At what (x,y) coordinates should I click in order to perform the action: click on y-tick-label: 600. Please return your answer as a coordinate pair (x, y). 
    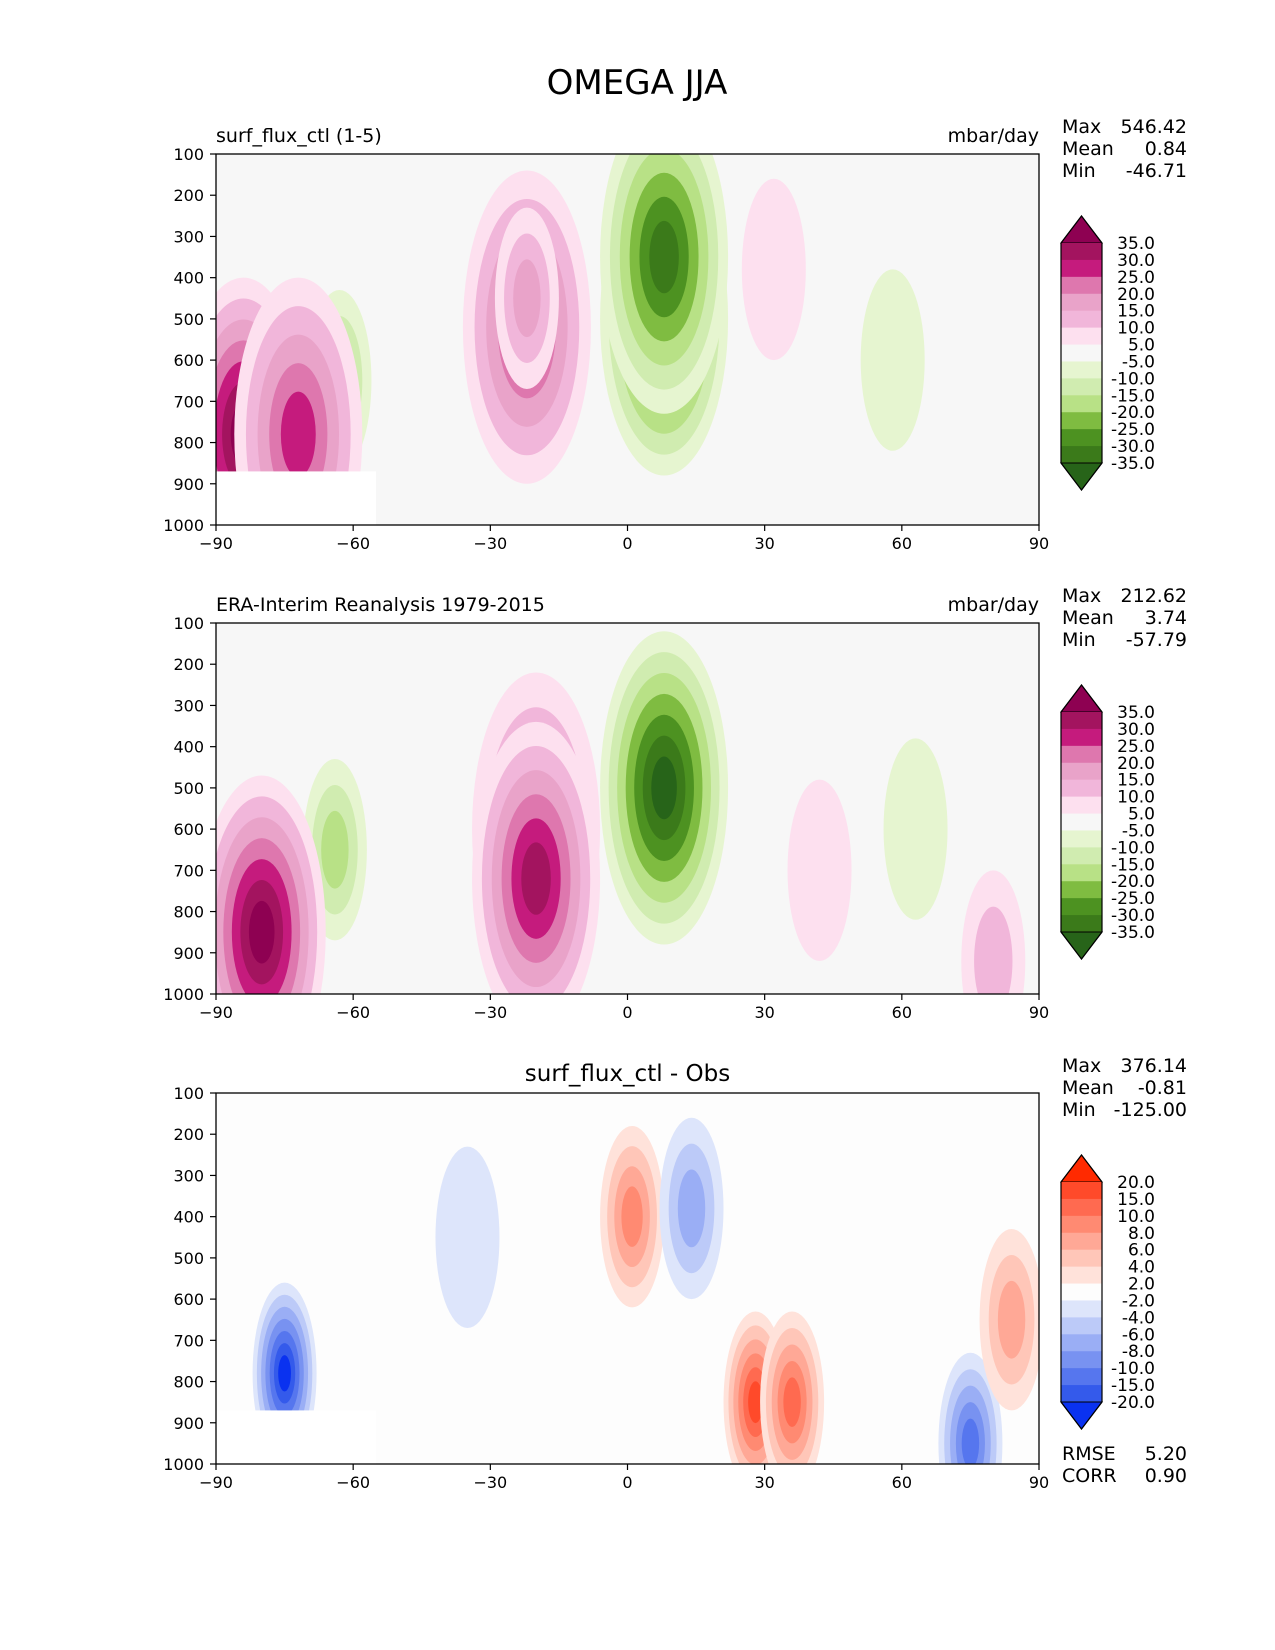
    Looking at the image, I should click on (188, 829).